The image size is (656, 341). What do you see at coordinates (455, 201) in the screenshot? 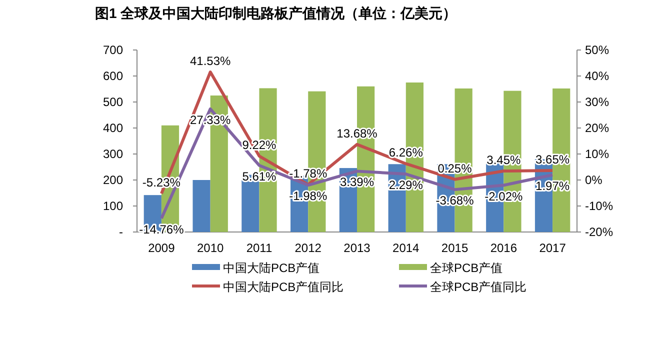
I see `data-label: -3.68%` at bounding box center [455, 201].